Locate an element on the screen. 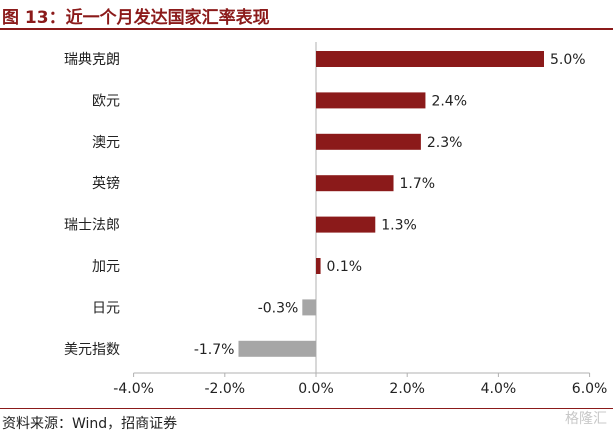  title-bar: 图 13：近一个月发达国家汇率表现 is located at coordinates (306, 15).